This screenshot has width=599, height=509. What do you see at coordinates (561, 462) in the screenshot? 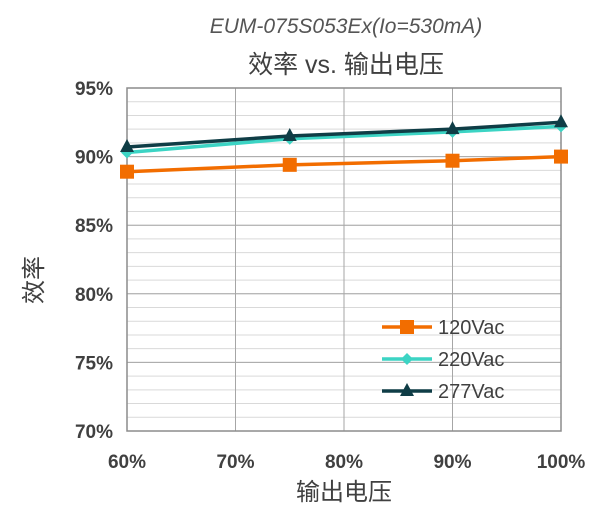
I see `x-tick-label: 100%` at bounding box center [561, 462].